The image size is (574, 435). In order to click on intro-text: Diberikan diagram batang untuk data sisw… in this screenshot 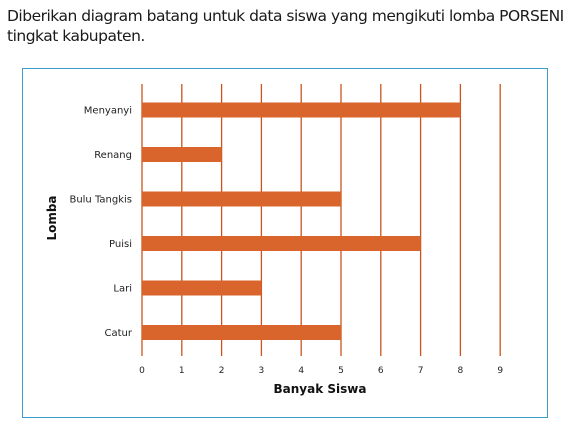, I will do `click(285, 26)`.